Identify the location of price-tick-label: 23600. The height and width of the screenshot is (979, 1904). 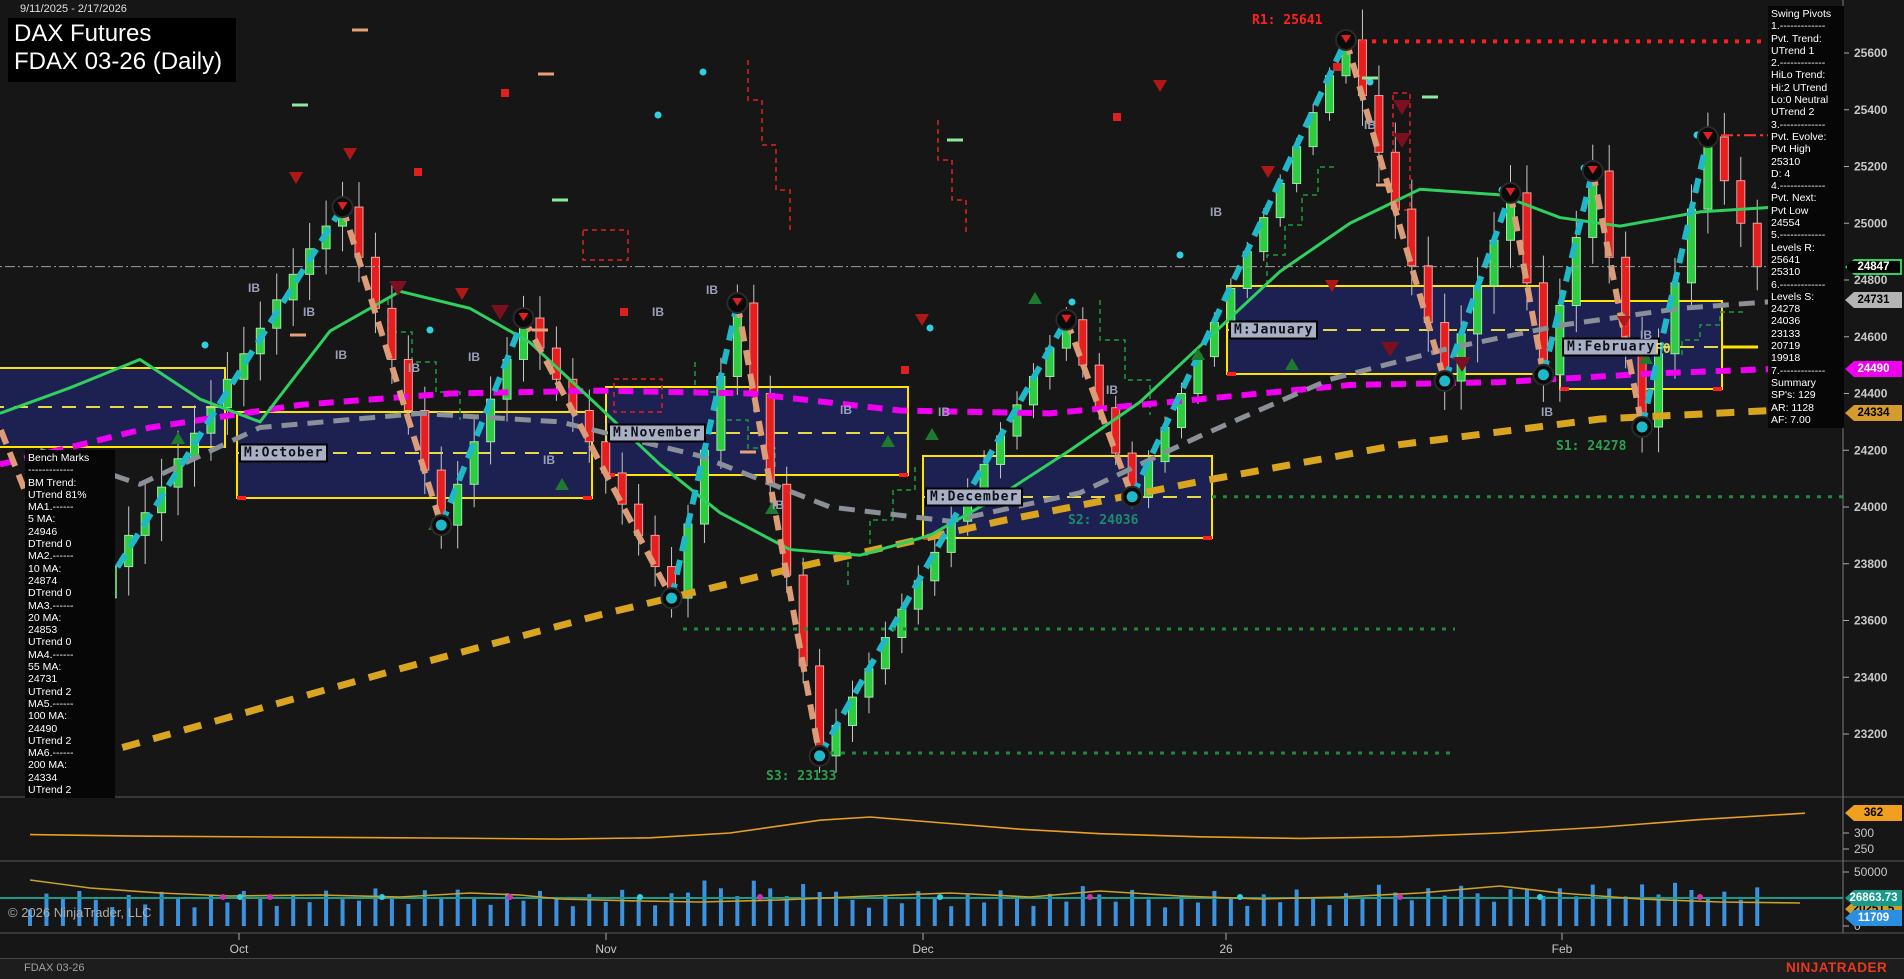
(1871, 621).